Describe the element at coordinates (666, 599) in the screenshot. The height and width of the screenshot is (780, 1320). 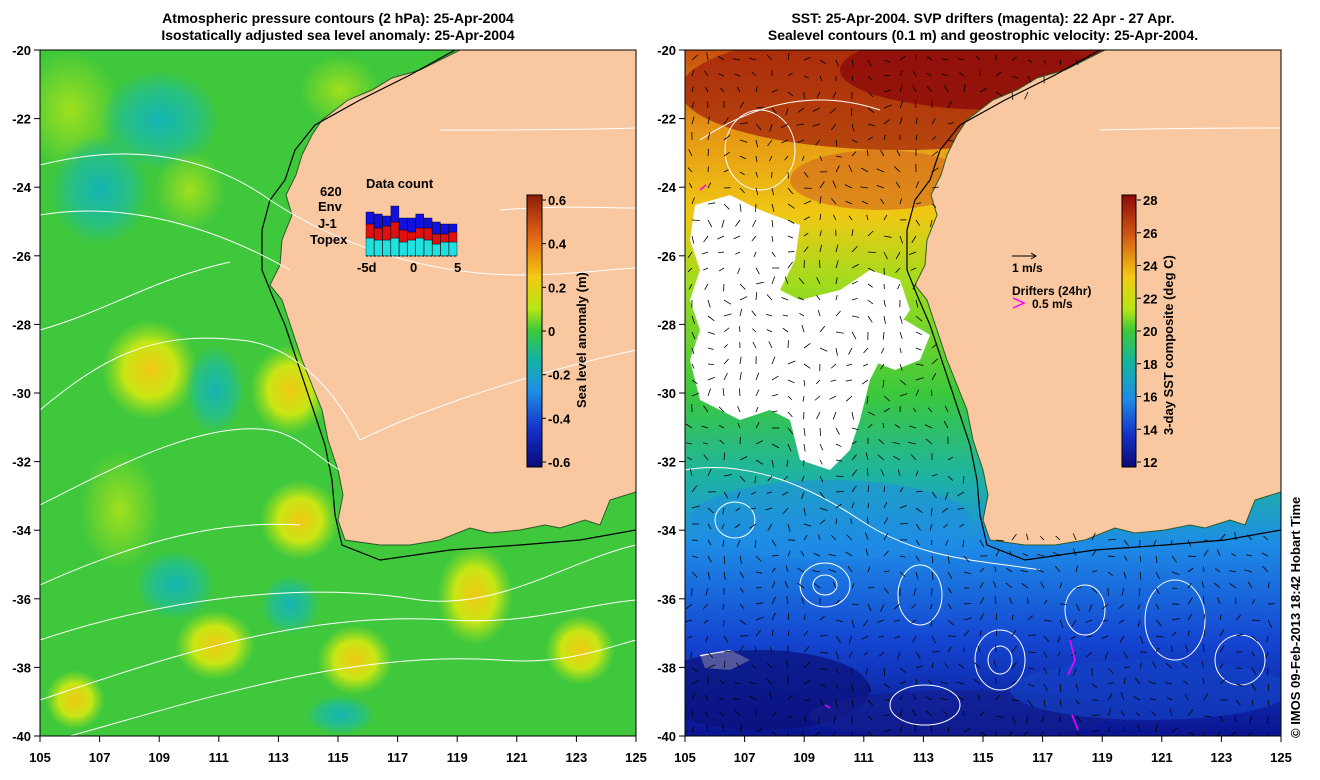
I see `right-ytick-label: -36` at that location.